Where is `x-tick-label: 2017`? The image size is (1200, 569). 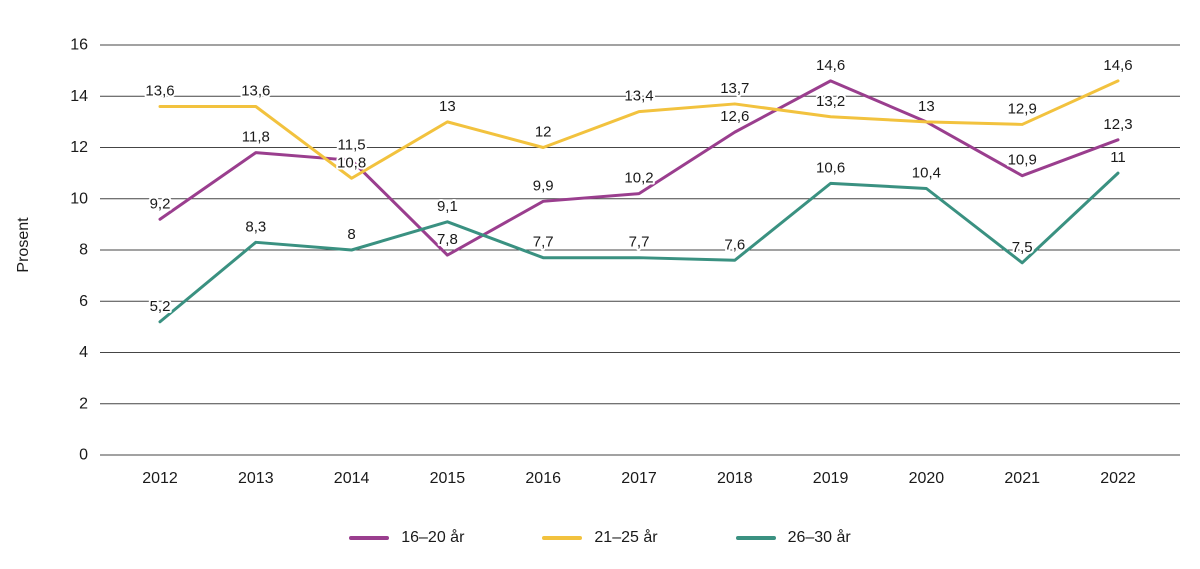 x-tick-label: 2017 is located at coordinates (639, 478).